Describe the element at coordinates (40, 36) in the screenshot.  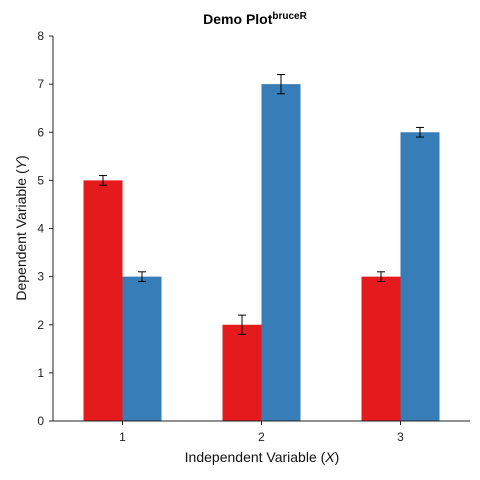
I see `y-tick-label: 8` at that location.